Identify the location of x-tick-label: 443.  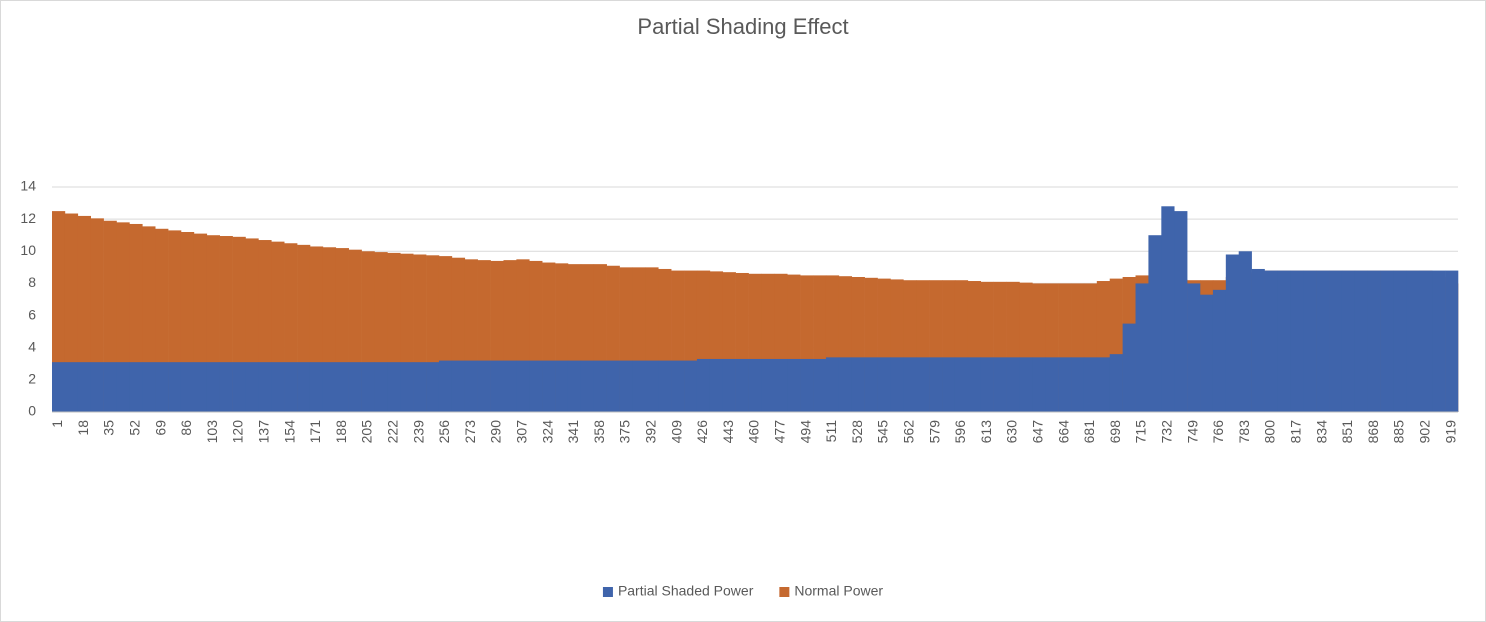
(728, 432).